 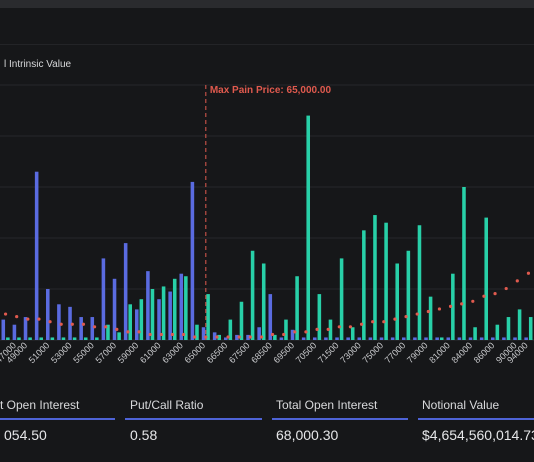 I want to click on x-tick-label: 79000, so click(x=417, y=352).